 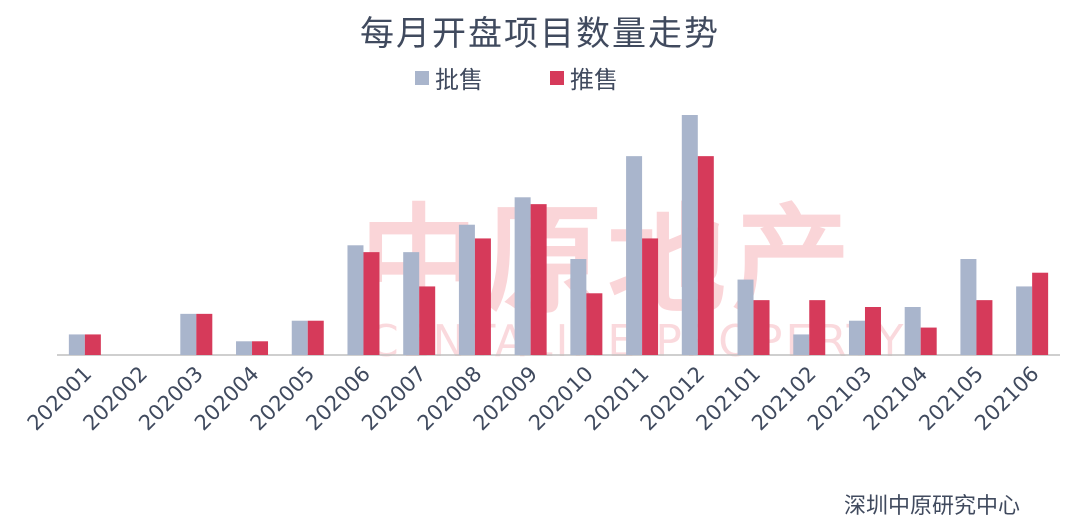 I want to click on legend-item-pishou: 批售, so click(x=449, y=77).